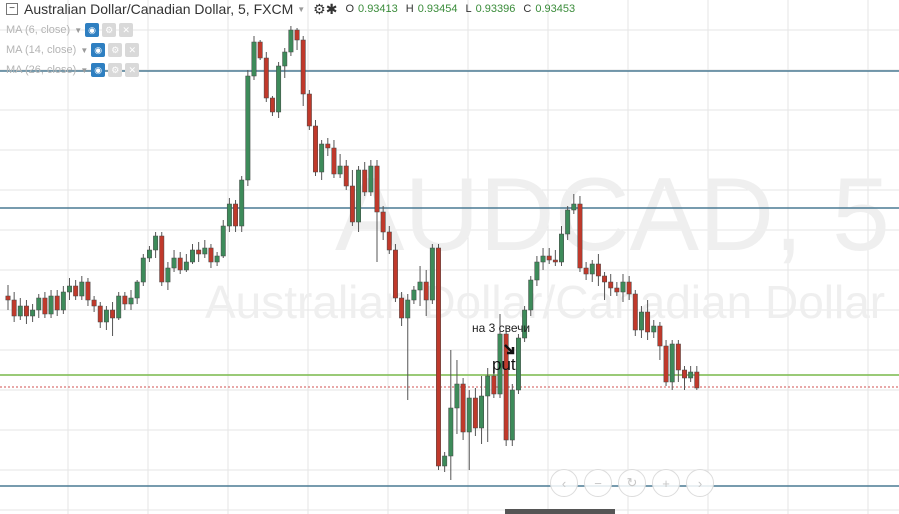 This screenshot has width=899, height=514. What do you see at coordinates (41, 70) in the screenshot?
I see `indicator-label: MA (26, close)` at bounding box center [41, 70].